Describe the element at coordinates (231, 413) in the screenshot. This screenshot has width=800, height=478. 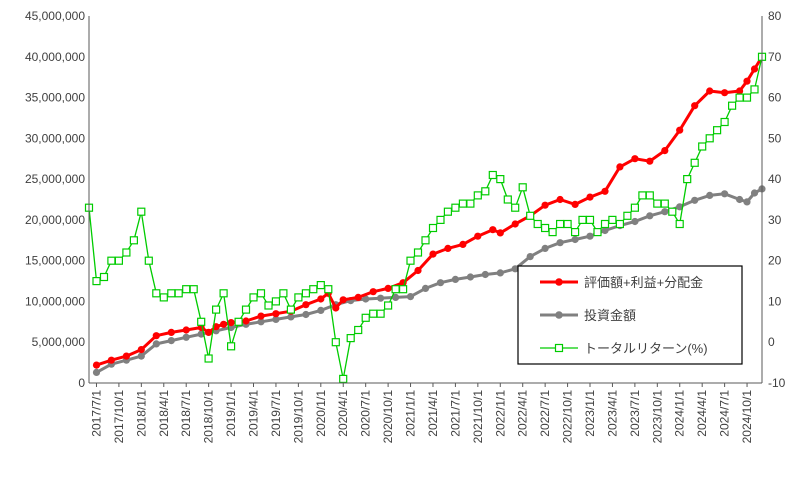
I see `x-tick-label: 2019/1/1` at that location.